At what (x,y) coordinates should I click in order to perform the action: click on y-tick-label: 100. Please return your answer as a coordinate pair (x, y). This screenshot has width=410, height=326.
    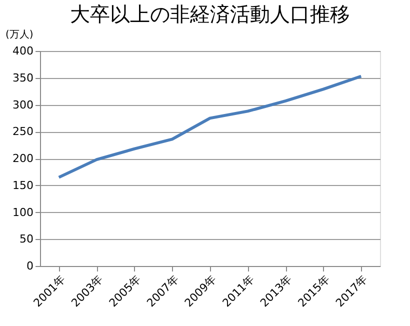
    Looking at the image, I should click on (23, 212).